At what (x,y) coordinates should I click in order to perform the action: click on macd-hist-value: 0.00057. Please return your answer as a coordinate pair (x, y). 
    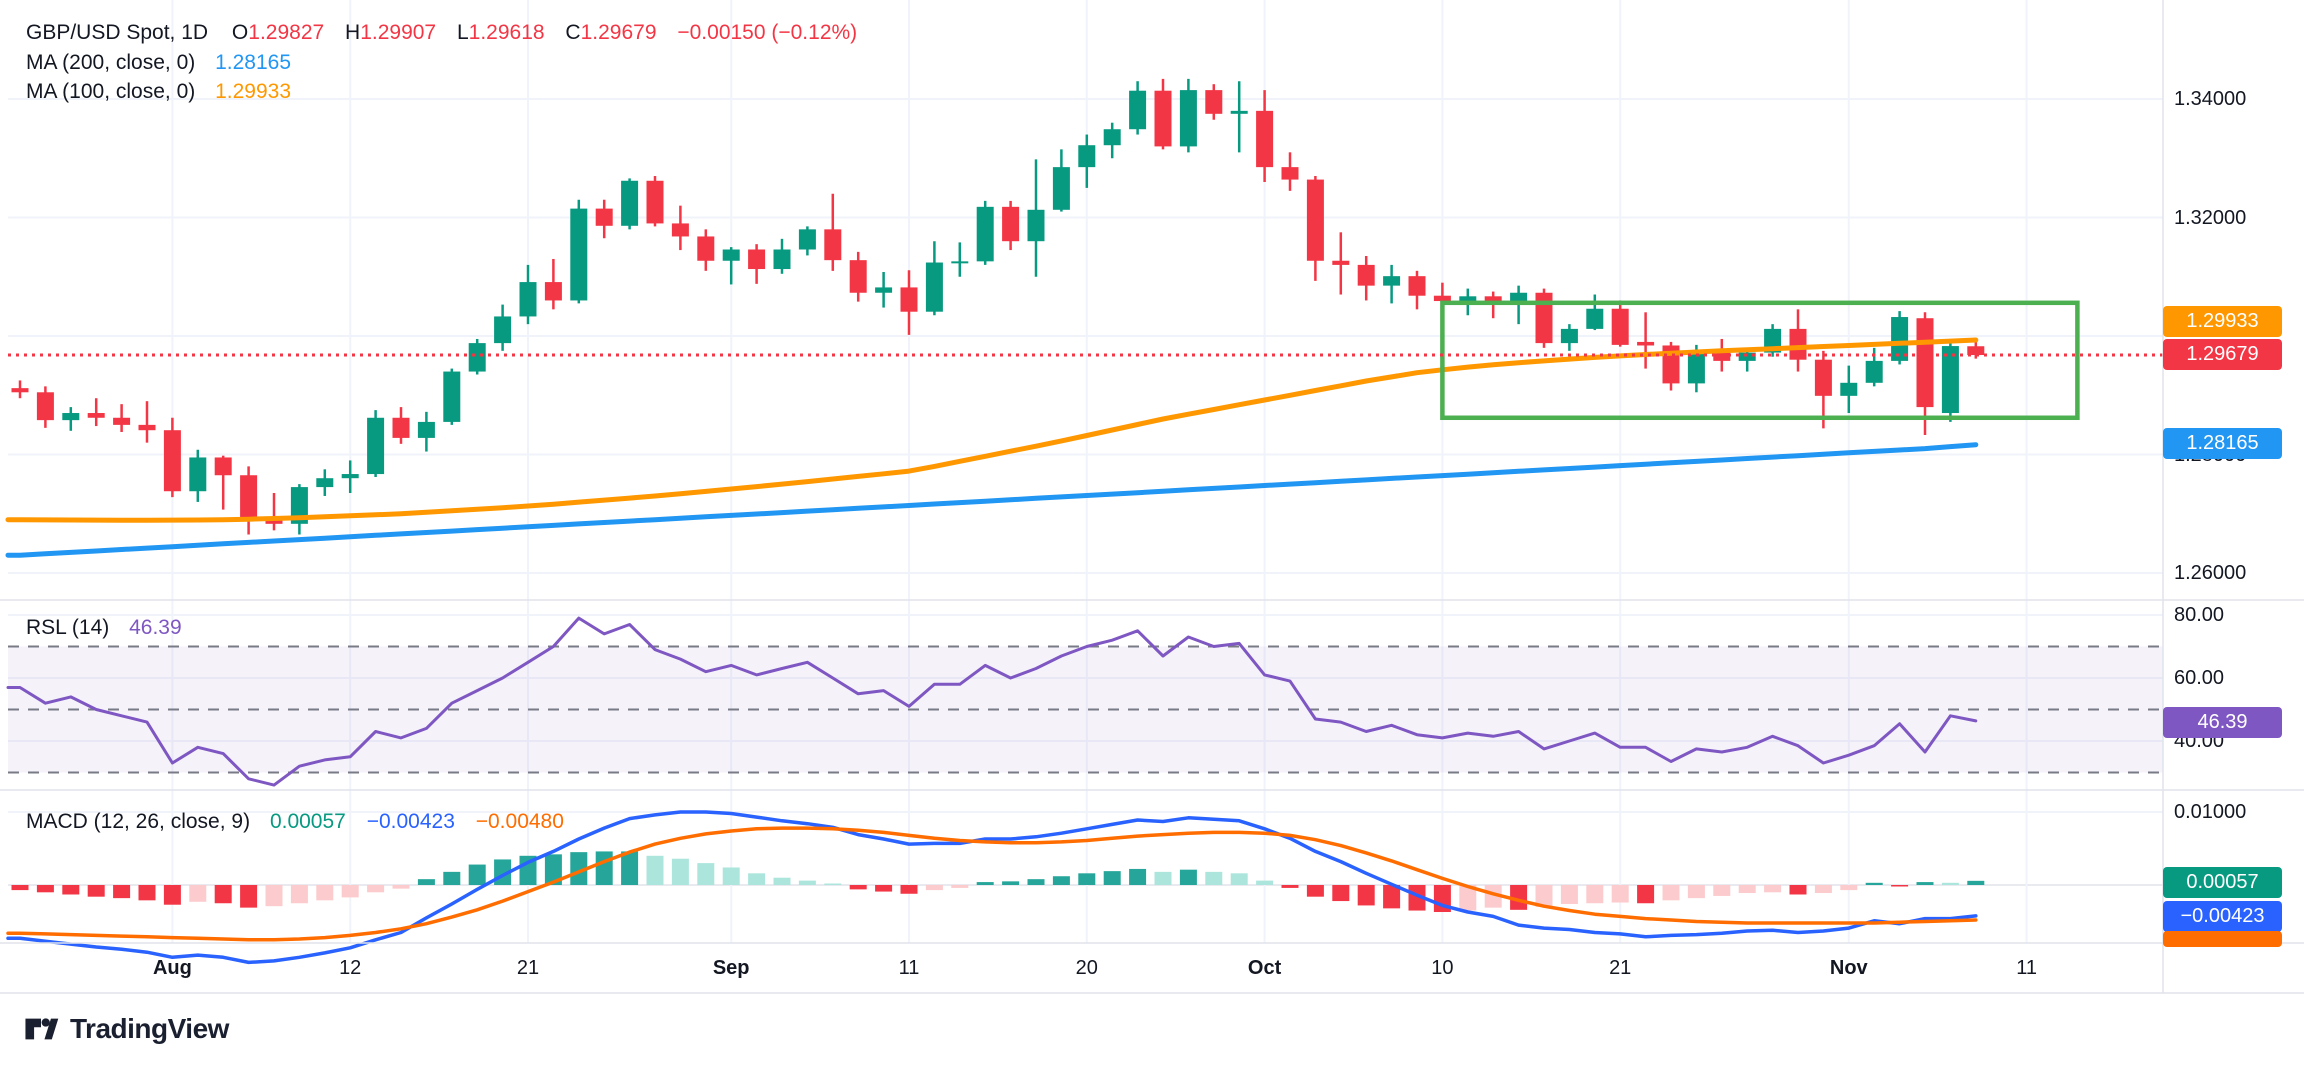
    Looking at the image, I should click on (307, 821).